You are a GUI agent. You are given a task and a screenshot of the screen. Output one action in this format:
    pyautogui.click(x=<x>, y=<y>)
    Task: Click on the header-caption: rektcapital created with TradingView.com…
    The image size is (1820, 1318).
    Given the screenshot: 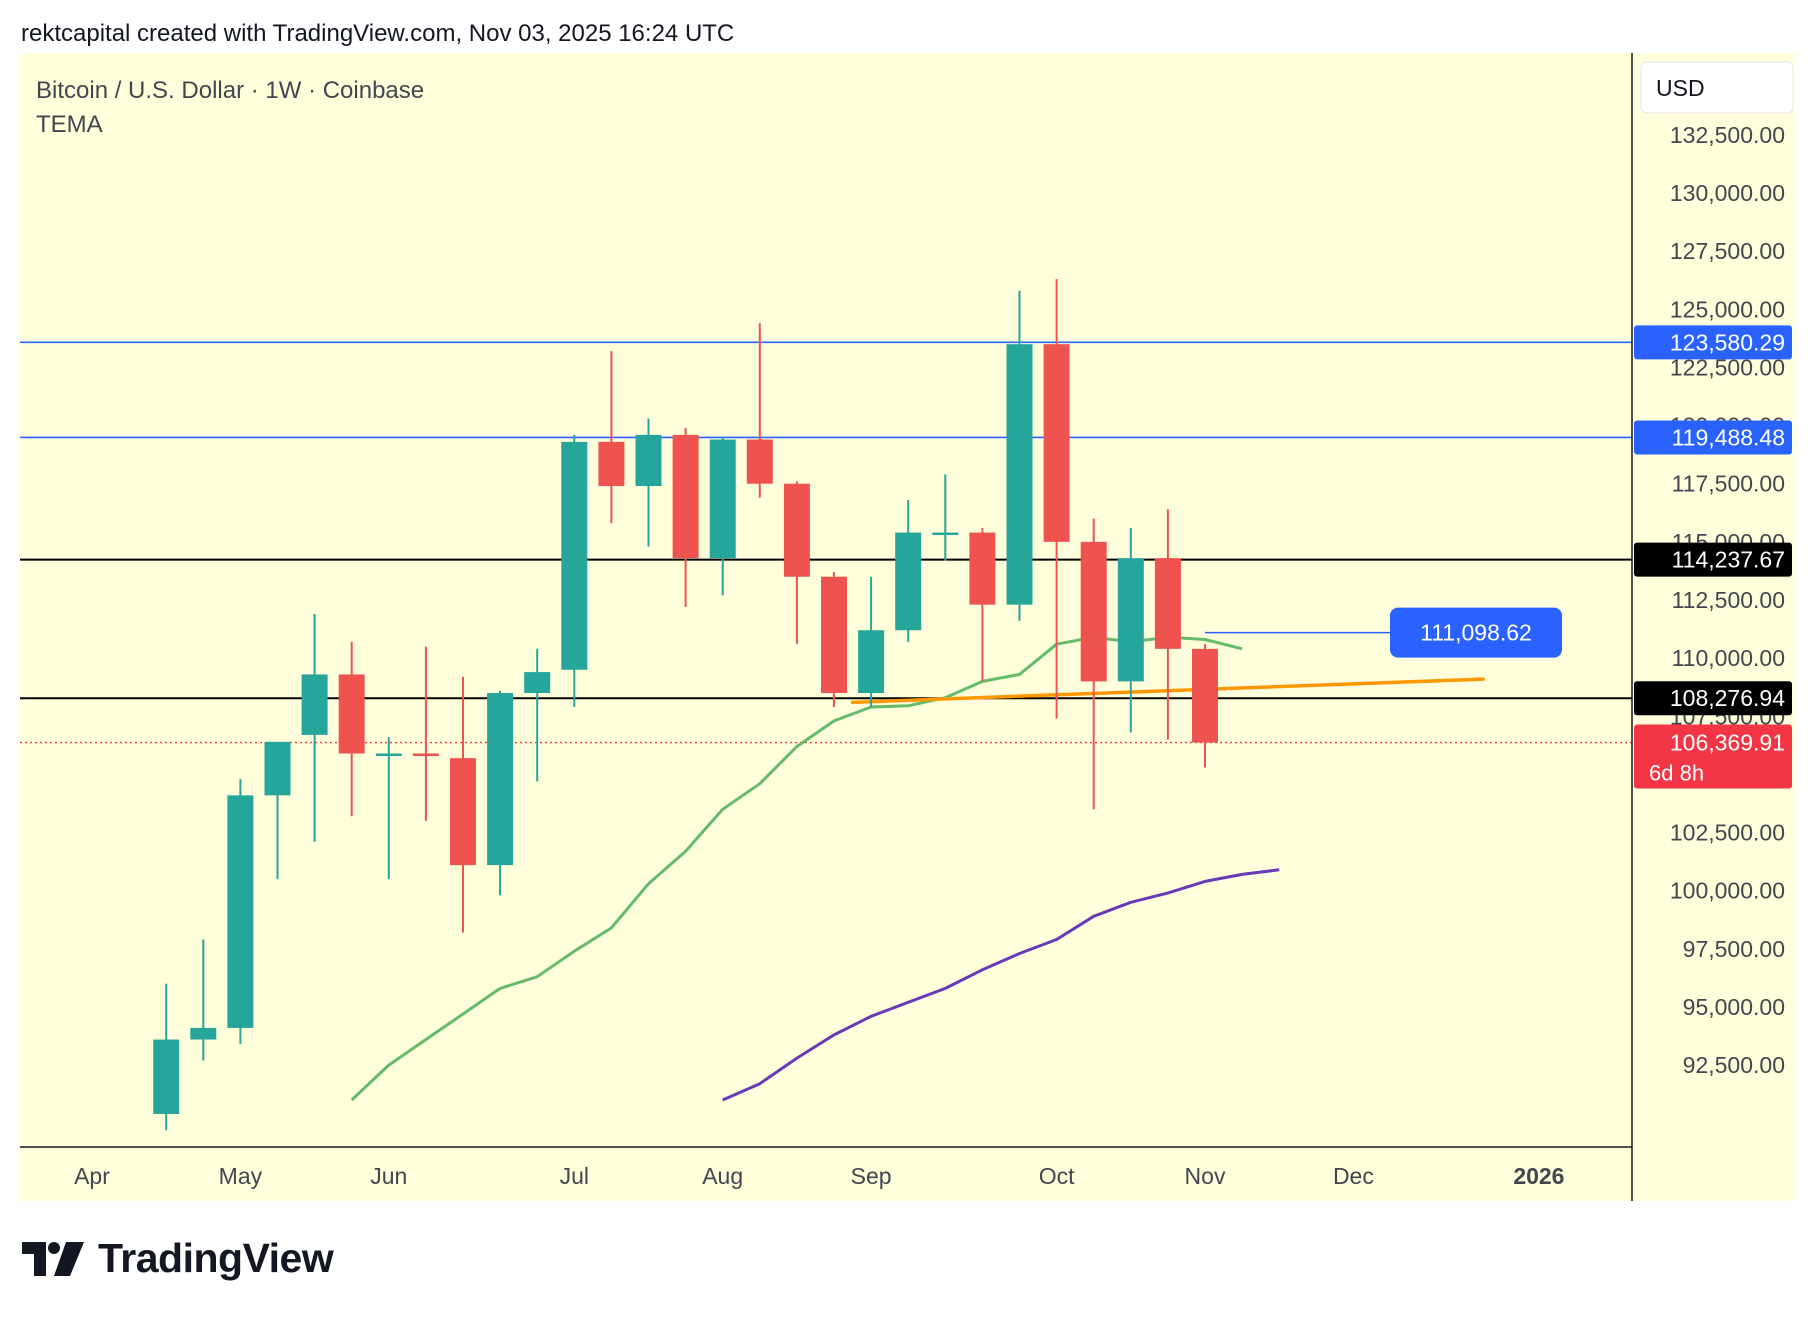 What is the action you would take?
    pyautogui.click(x=378, y=33)
    